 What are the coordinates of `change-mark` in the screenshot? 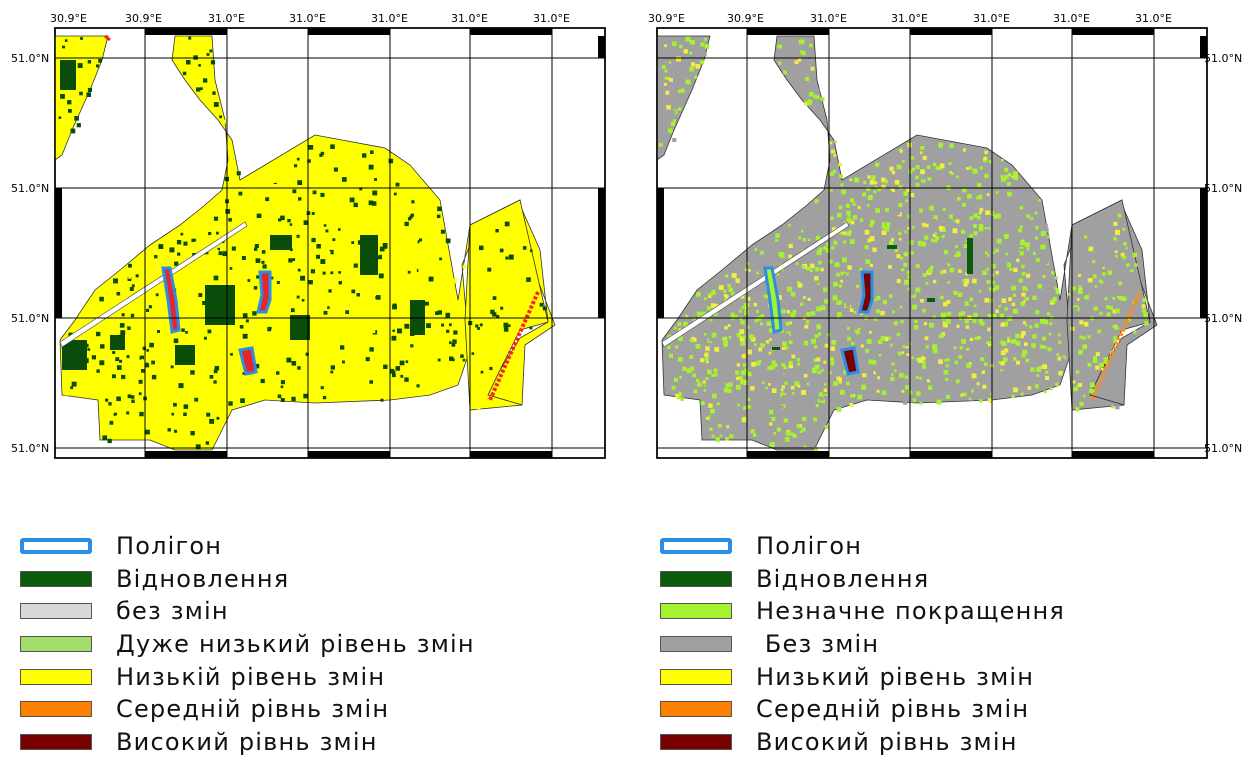 It's located at (107, 38).